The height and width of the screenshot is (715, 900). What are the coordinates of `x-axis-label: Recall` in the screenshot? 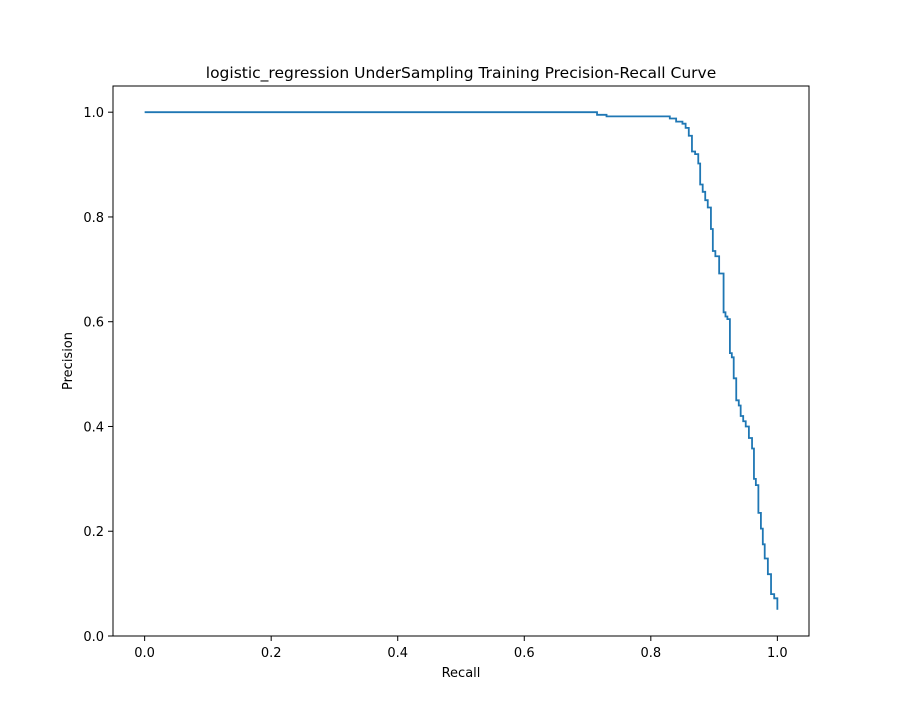 It's located at (461, 673).